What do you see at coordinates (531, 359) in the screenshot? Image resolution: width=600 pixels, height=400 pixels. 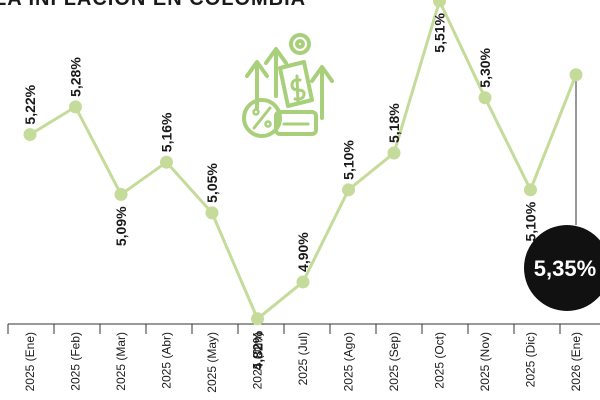 I see `x-tick-label: 2025 (Dic)` at bounding box center [531, 359].